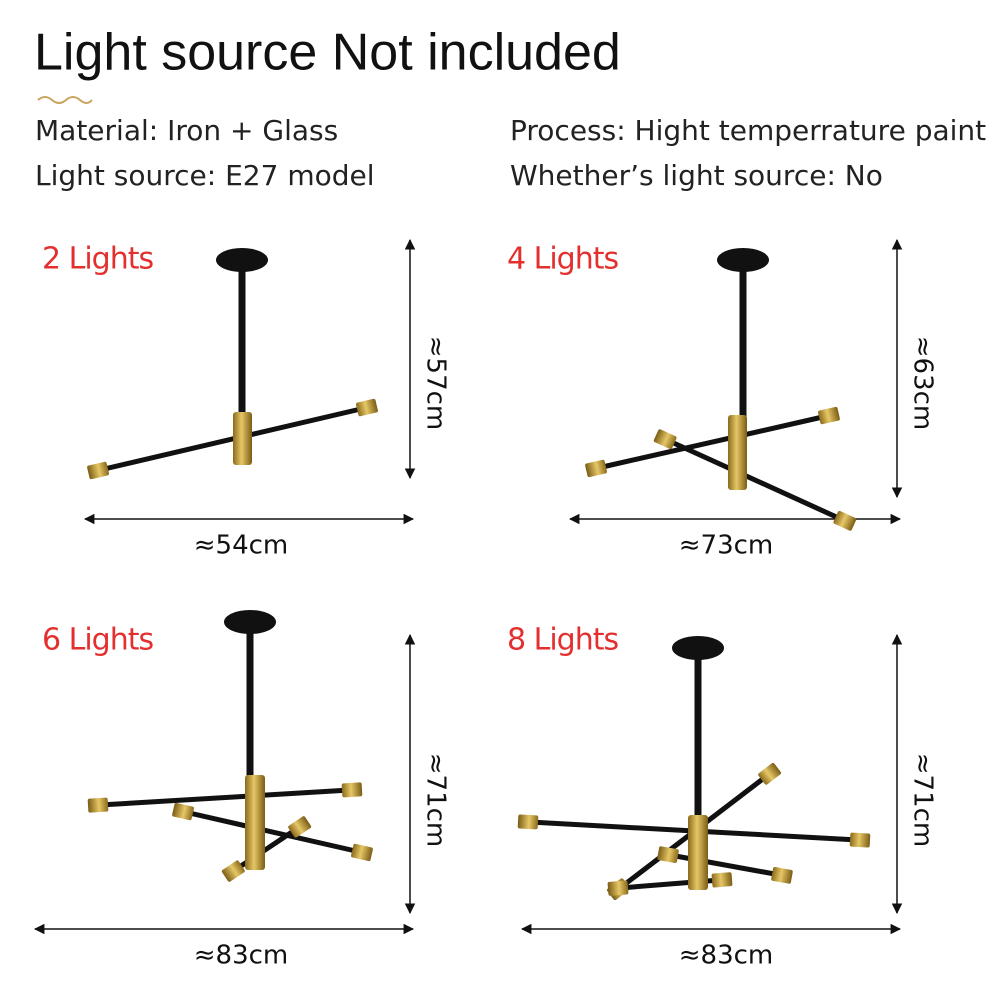 The image size is (1000, 1000). I want to click on variant-label: 2 Lights, so click(97, 259).